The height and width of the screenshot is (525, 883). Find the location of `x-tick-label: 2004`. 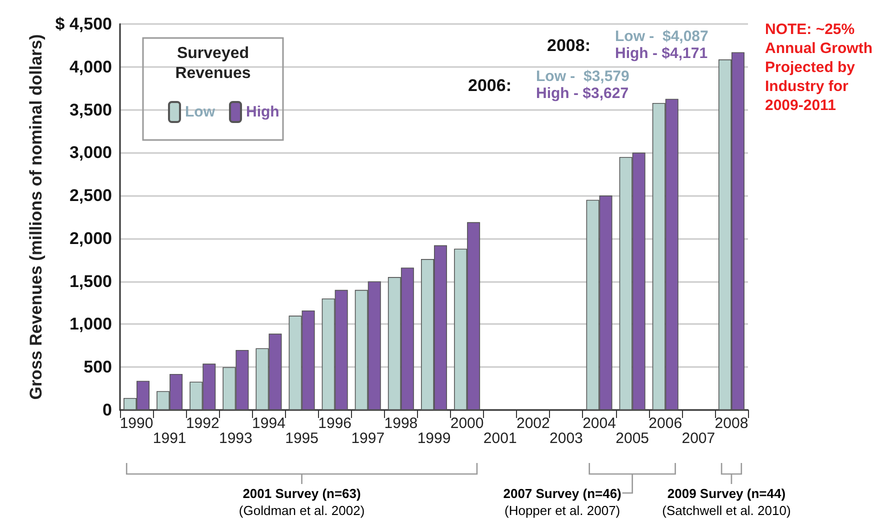

x-tick-label: 2004 is located at coordinates (599, 423).